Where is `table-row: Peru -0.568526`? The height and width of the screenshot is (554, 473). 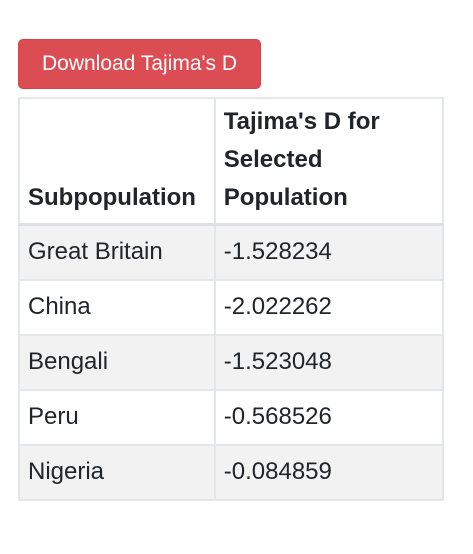 table-row: Peru -0.568526 is located at coordinates (231, 417).